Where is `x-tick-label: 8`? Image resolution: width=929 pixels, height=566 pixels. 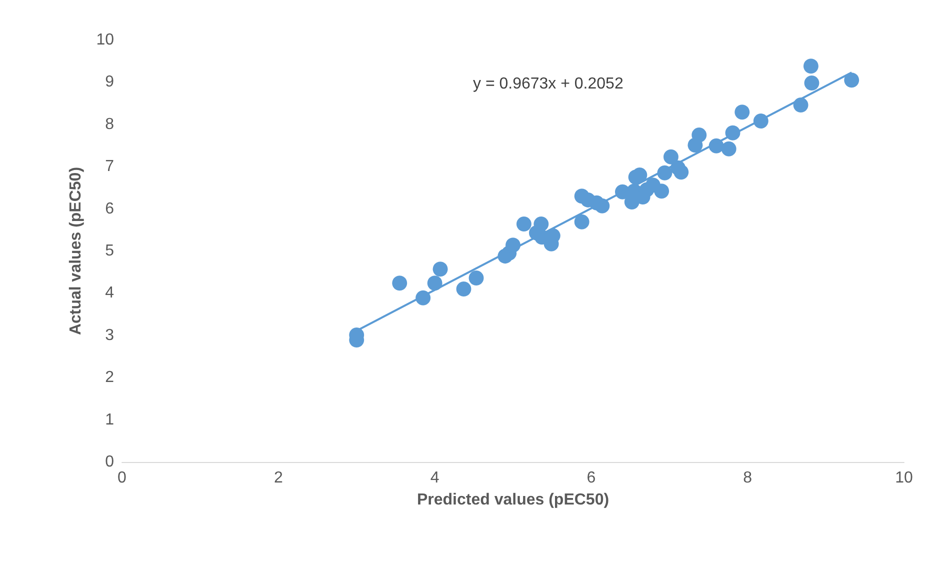 x-tick-label: 8 is located at coordinates (747, 478).